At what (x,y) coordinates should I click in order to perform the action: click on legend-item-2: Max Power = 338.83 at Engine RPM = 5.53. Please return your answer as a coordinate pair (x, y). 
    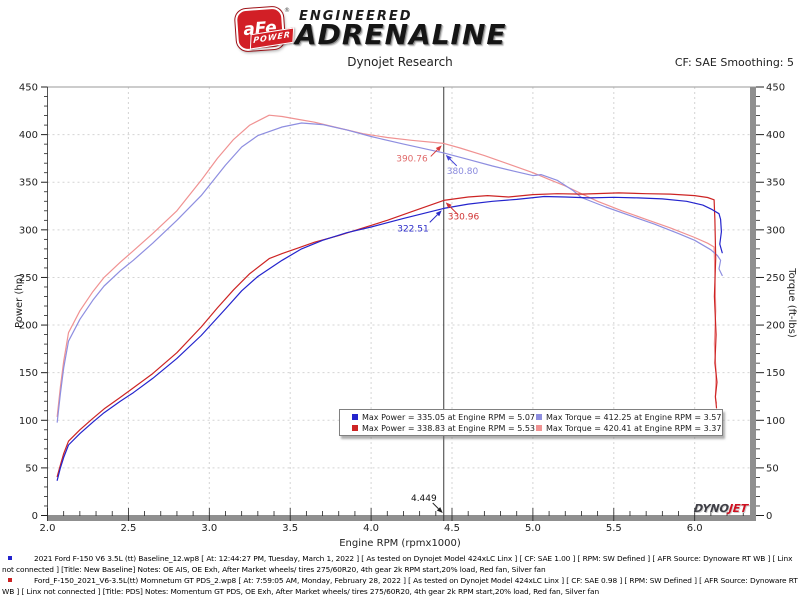
    Looking at the image, I should click on (444, 428).